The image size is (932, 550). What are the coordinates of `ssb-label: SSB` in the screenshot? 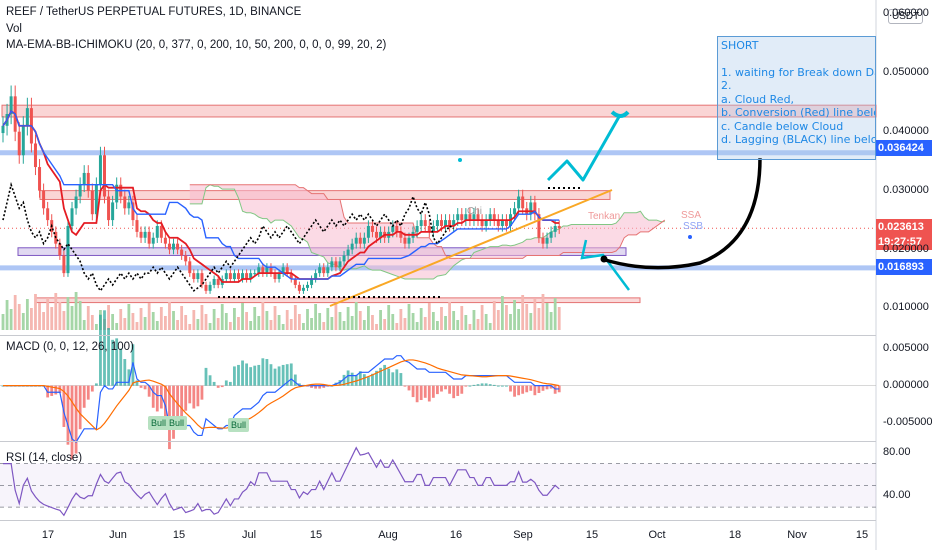 It's located at (693, 226).